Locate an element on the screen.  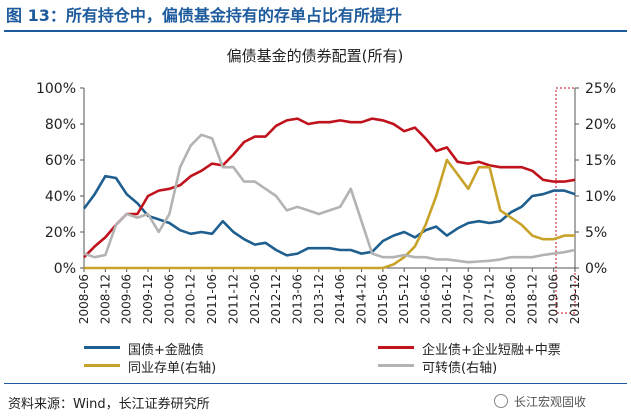
x-tick-label: 2013-06 is located at coordinates (297, 299).